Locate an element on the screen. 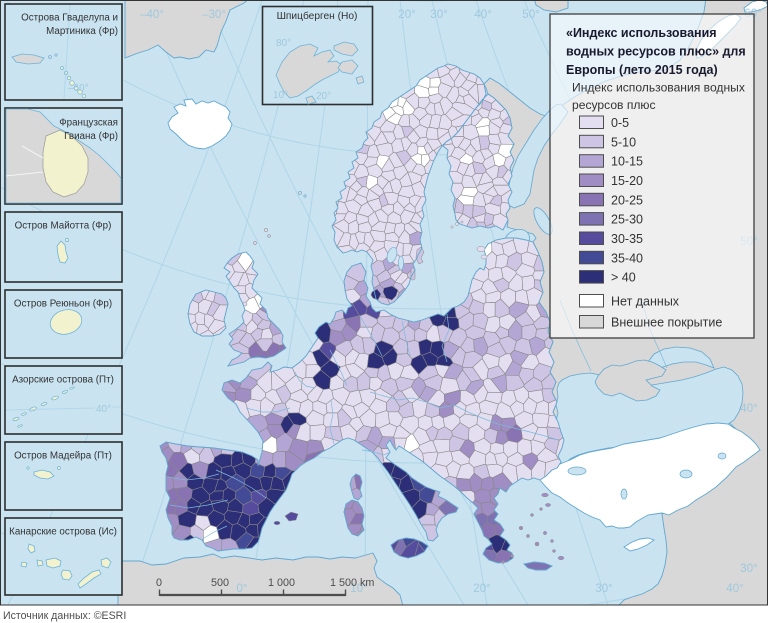 This screenshot has height=623, width=768. svg-text: Острова Гваделупа и is located at coordinates (69, 18).